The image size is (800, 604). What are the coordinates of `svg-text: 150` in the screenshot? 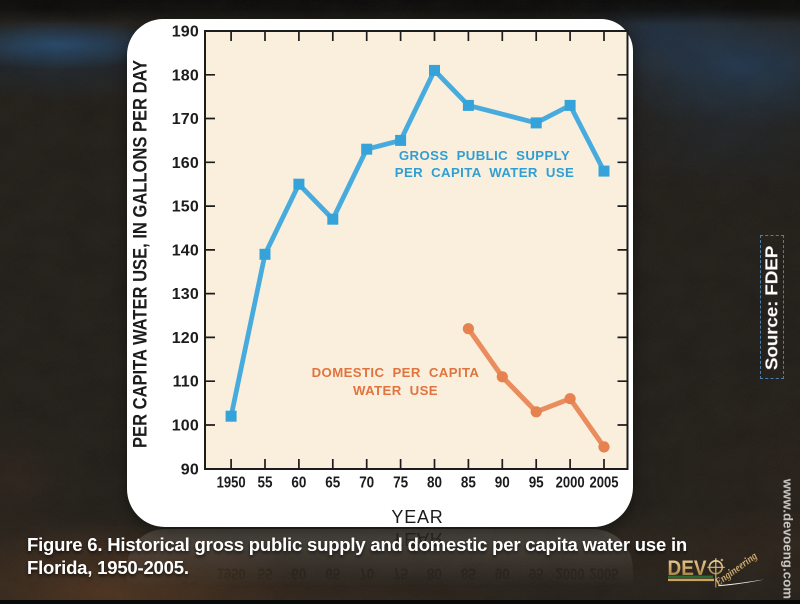 It's located at (185, 207).